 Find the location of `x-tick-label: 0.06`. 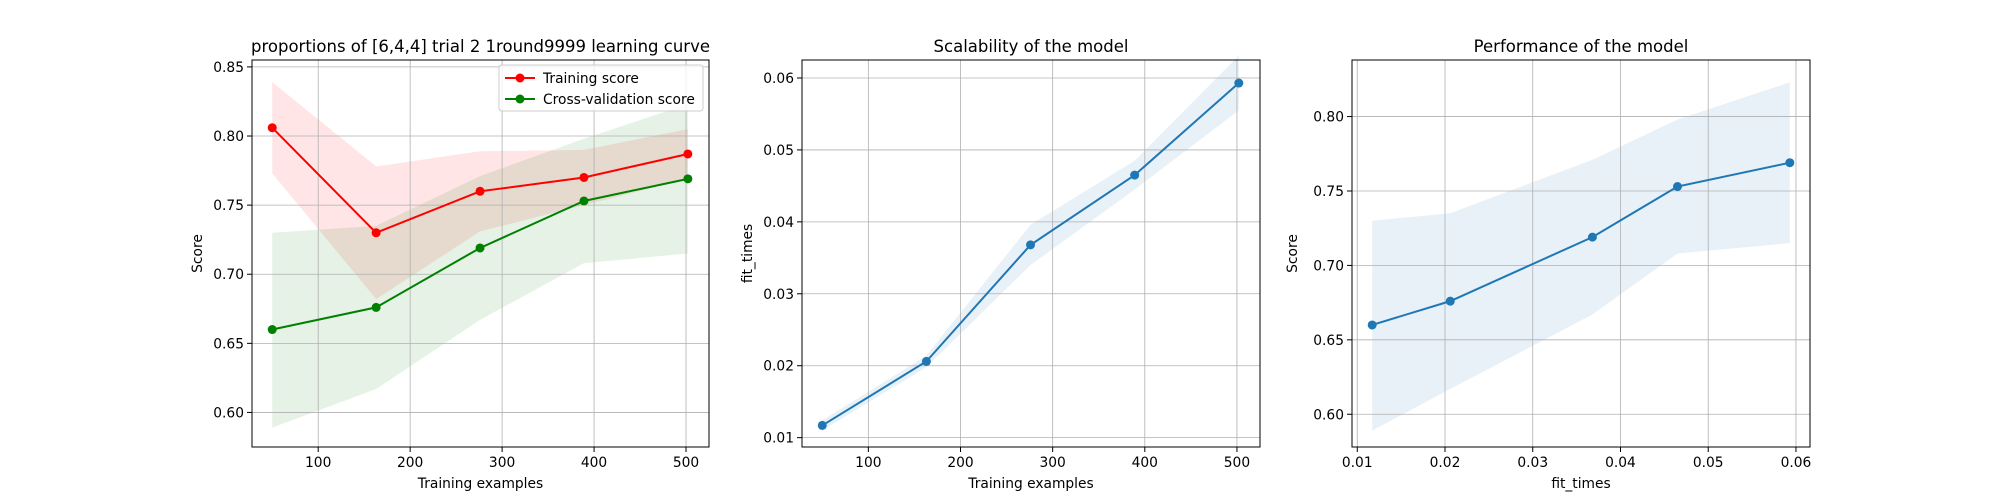

x-tick-label: 0.06 is located at coordinates (1796, 463).